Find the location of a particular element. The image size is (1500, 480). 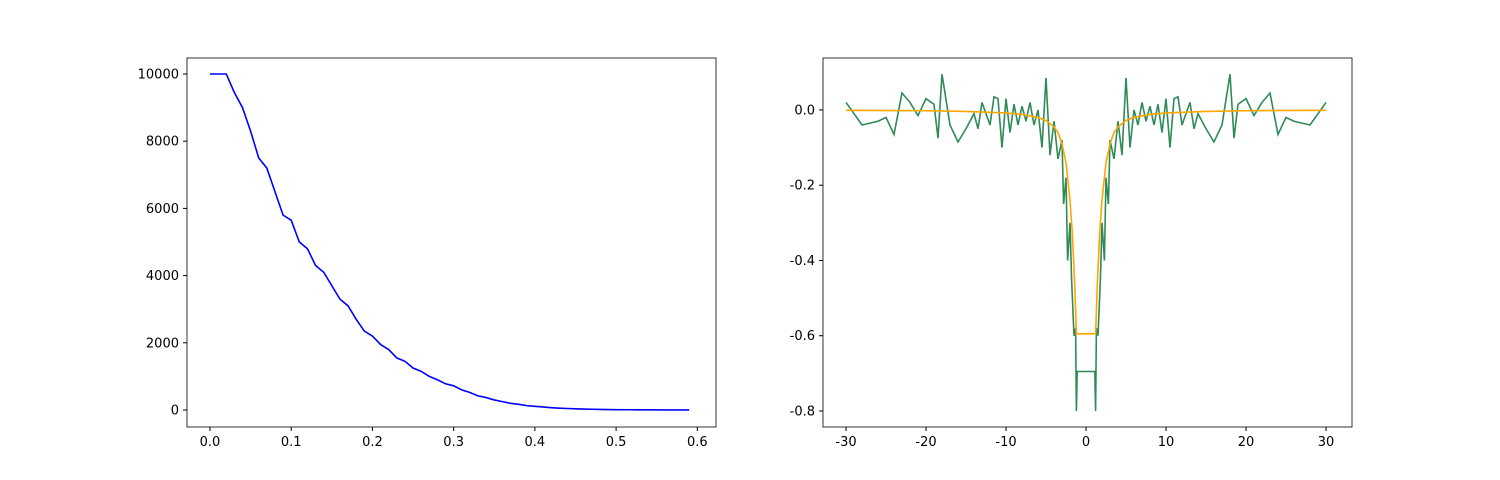

y-tick-label: -0.2 is located at coordinates (802, 186).